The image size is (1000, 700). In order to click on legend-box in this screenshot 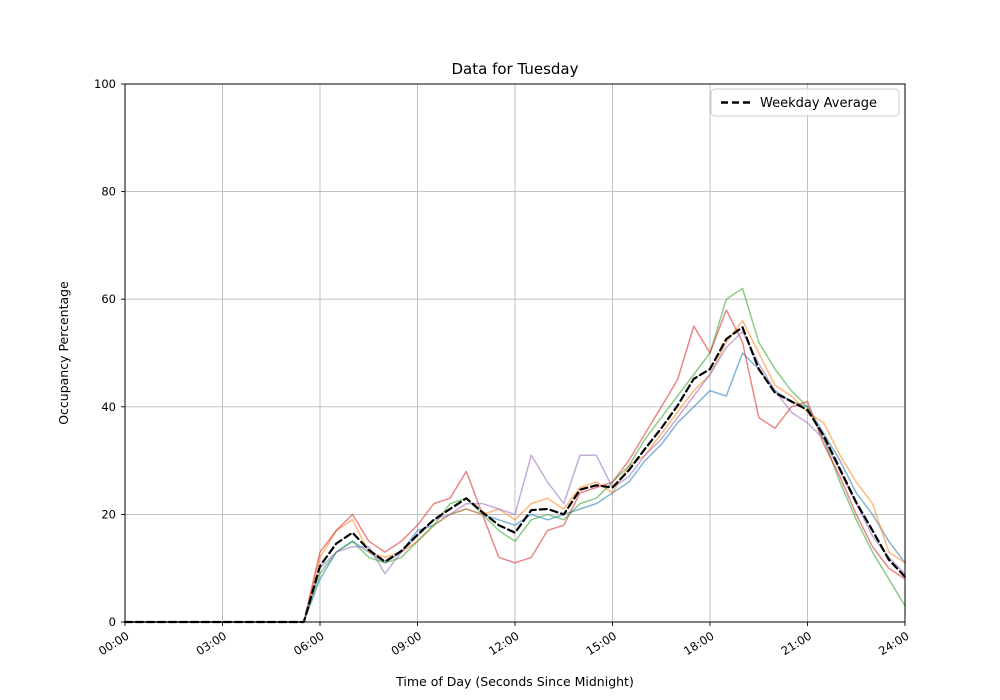, I will do `click(805, 102)`.